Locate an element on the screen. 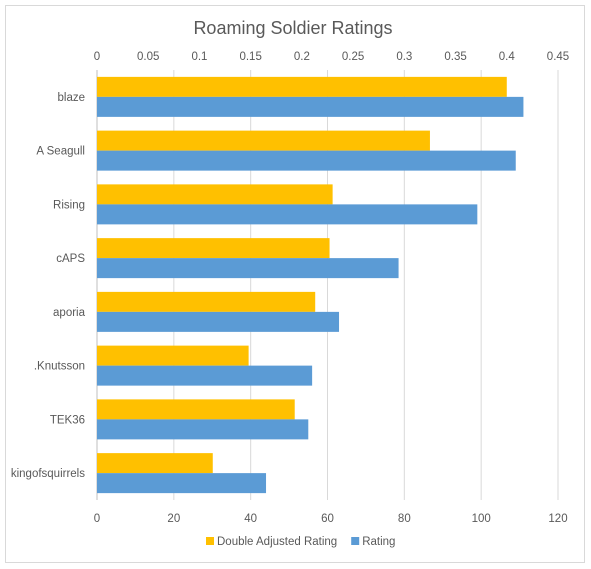 This screenshot has width=591, height=569. bottom-axis-tick-label: 60 is located at coordinates (327, 519).